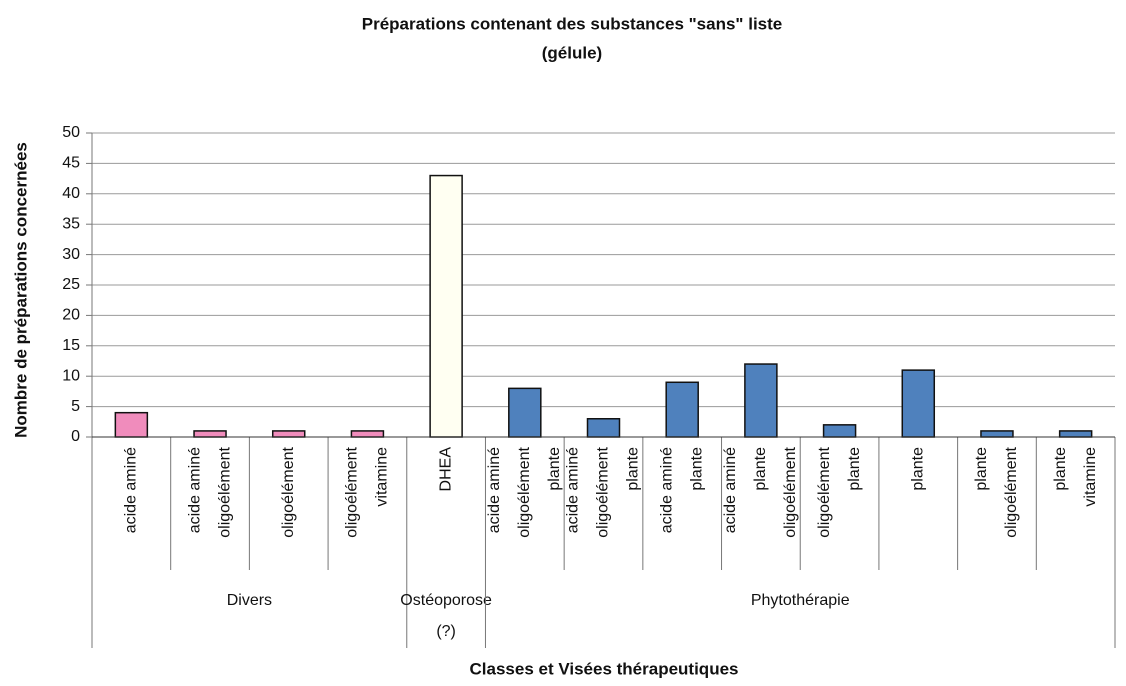 This screenshot has height=686, width=1126. Describe the element at coordinates (75, 436) in the screenshot. I see `y-tick-label: 0` at that location.